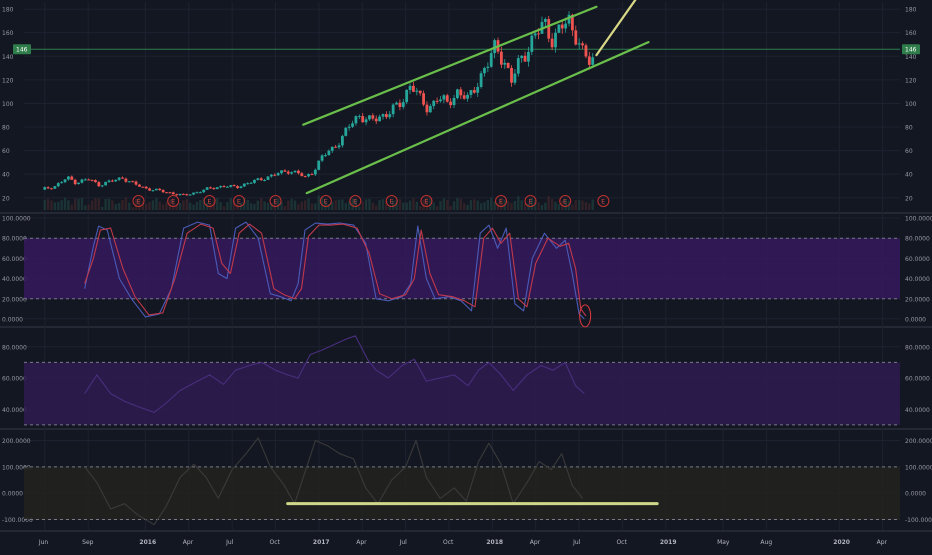  What do you see at coordinates (8, 104) in the screenshot?
I see `y-tick-label-left: 100` at bounding box center [8, 104].